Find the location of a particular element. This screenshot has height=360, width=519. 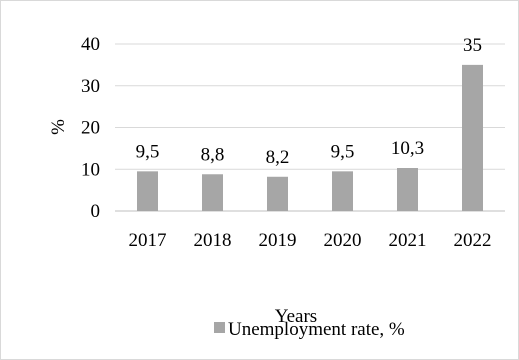

x-tick-label: 2020 is located at coordinates (343, 240).